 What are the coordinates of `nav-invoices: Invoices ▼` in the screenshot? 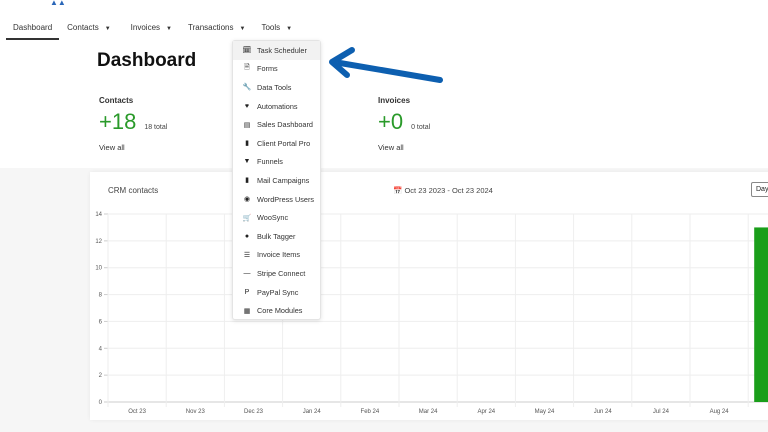 It's located at (151, 30).